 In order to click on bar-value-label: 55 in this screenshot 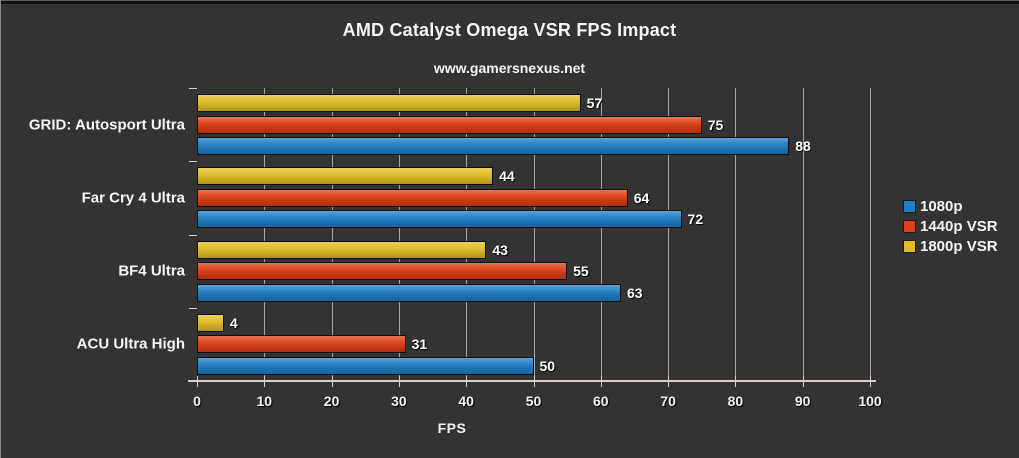, I will do `click(581, 271)`.